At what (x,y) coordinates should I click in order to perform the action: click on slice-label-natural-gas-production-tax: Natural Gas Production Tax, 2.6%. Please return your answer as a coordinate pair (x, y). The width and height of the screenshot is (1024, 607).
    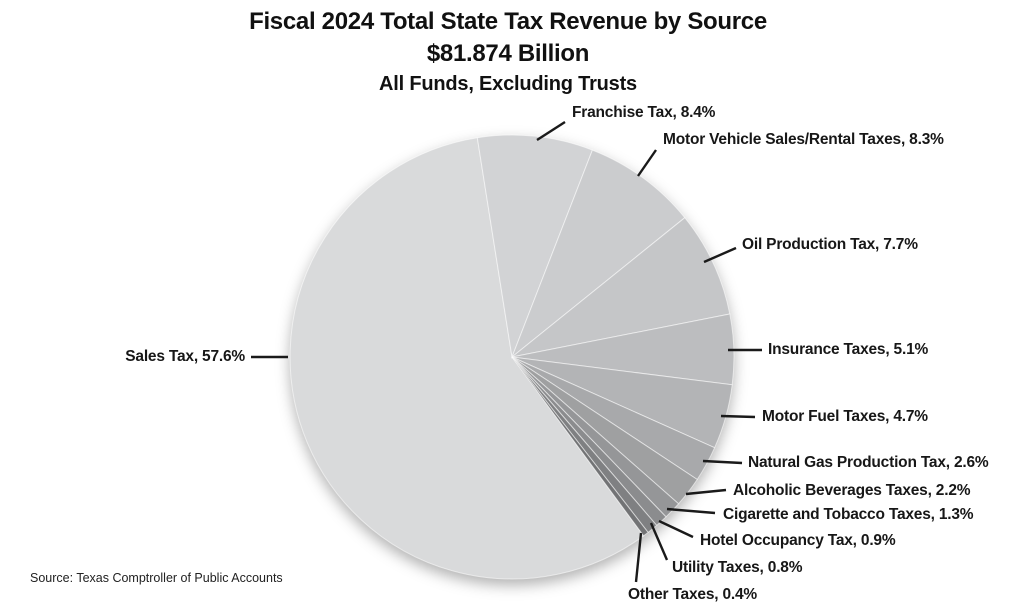
    Looking at the image, I should click on (868, 462).